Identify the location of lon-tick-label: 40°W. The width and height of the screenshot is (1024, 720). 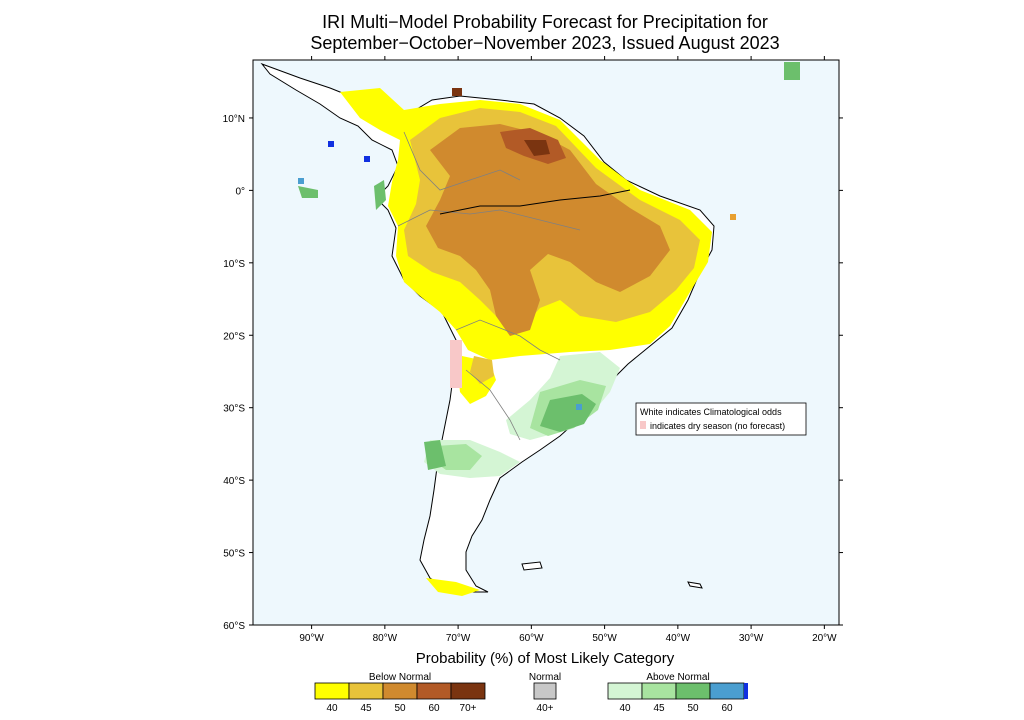
(678, 638).